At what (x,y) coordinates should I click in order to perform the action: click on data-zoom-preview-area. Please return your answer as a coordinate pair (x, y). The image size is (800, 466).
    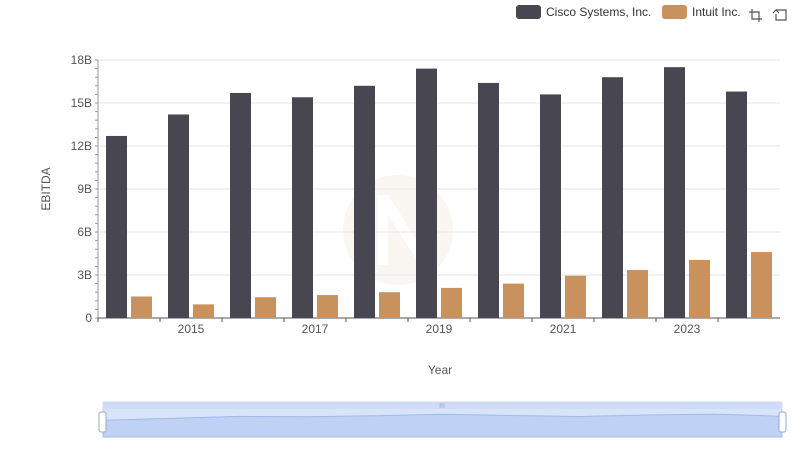
    Looking at the image, I should click on (442, 425).